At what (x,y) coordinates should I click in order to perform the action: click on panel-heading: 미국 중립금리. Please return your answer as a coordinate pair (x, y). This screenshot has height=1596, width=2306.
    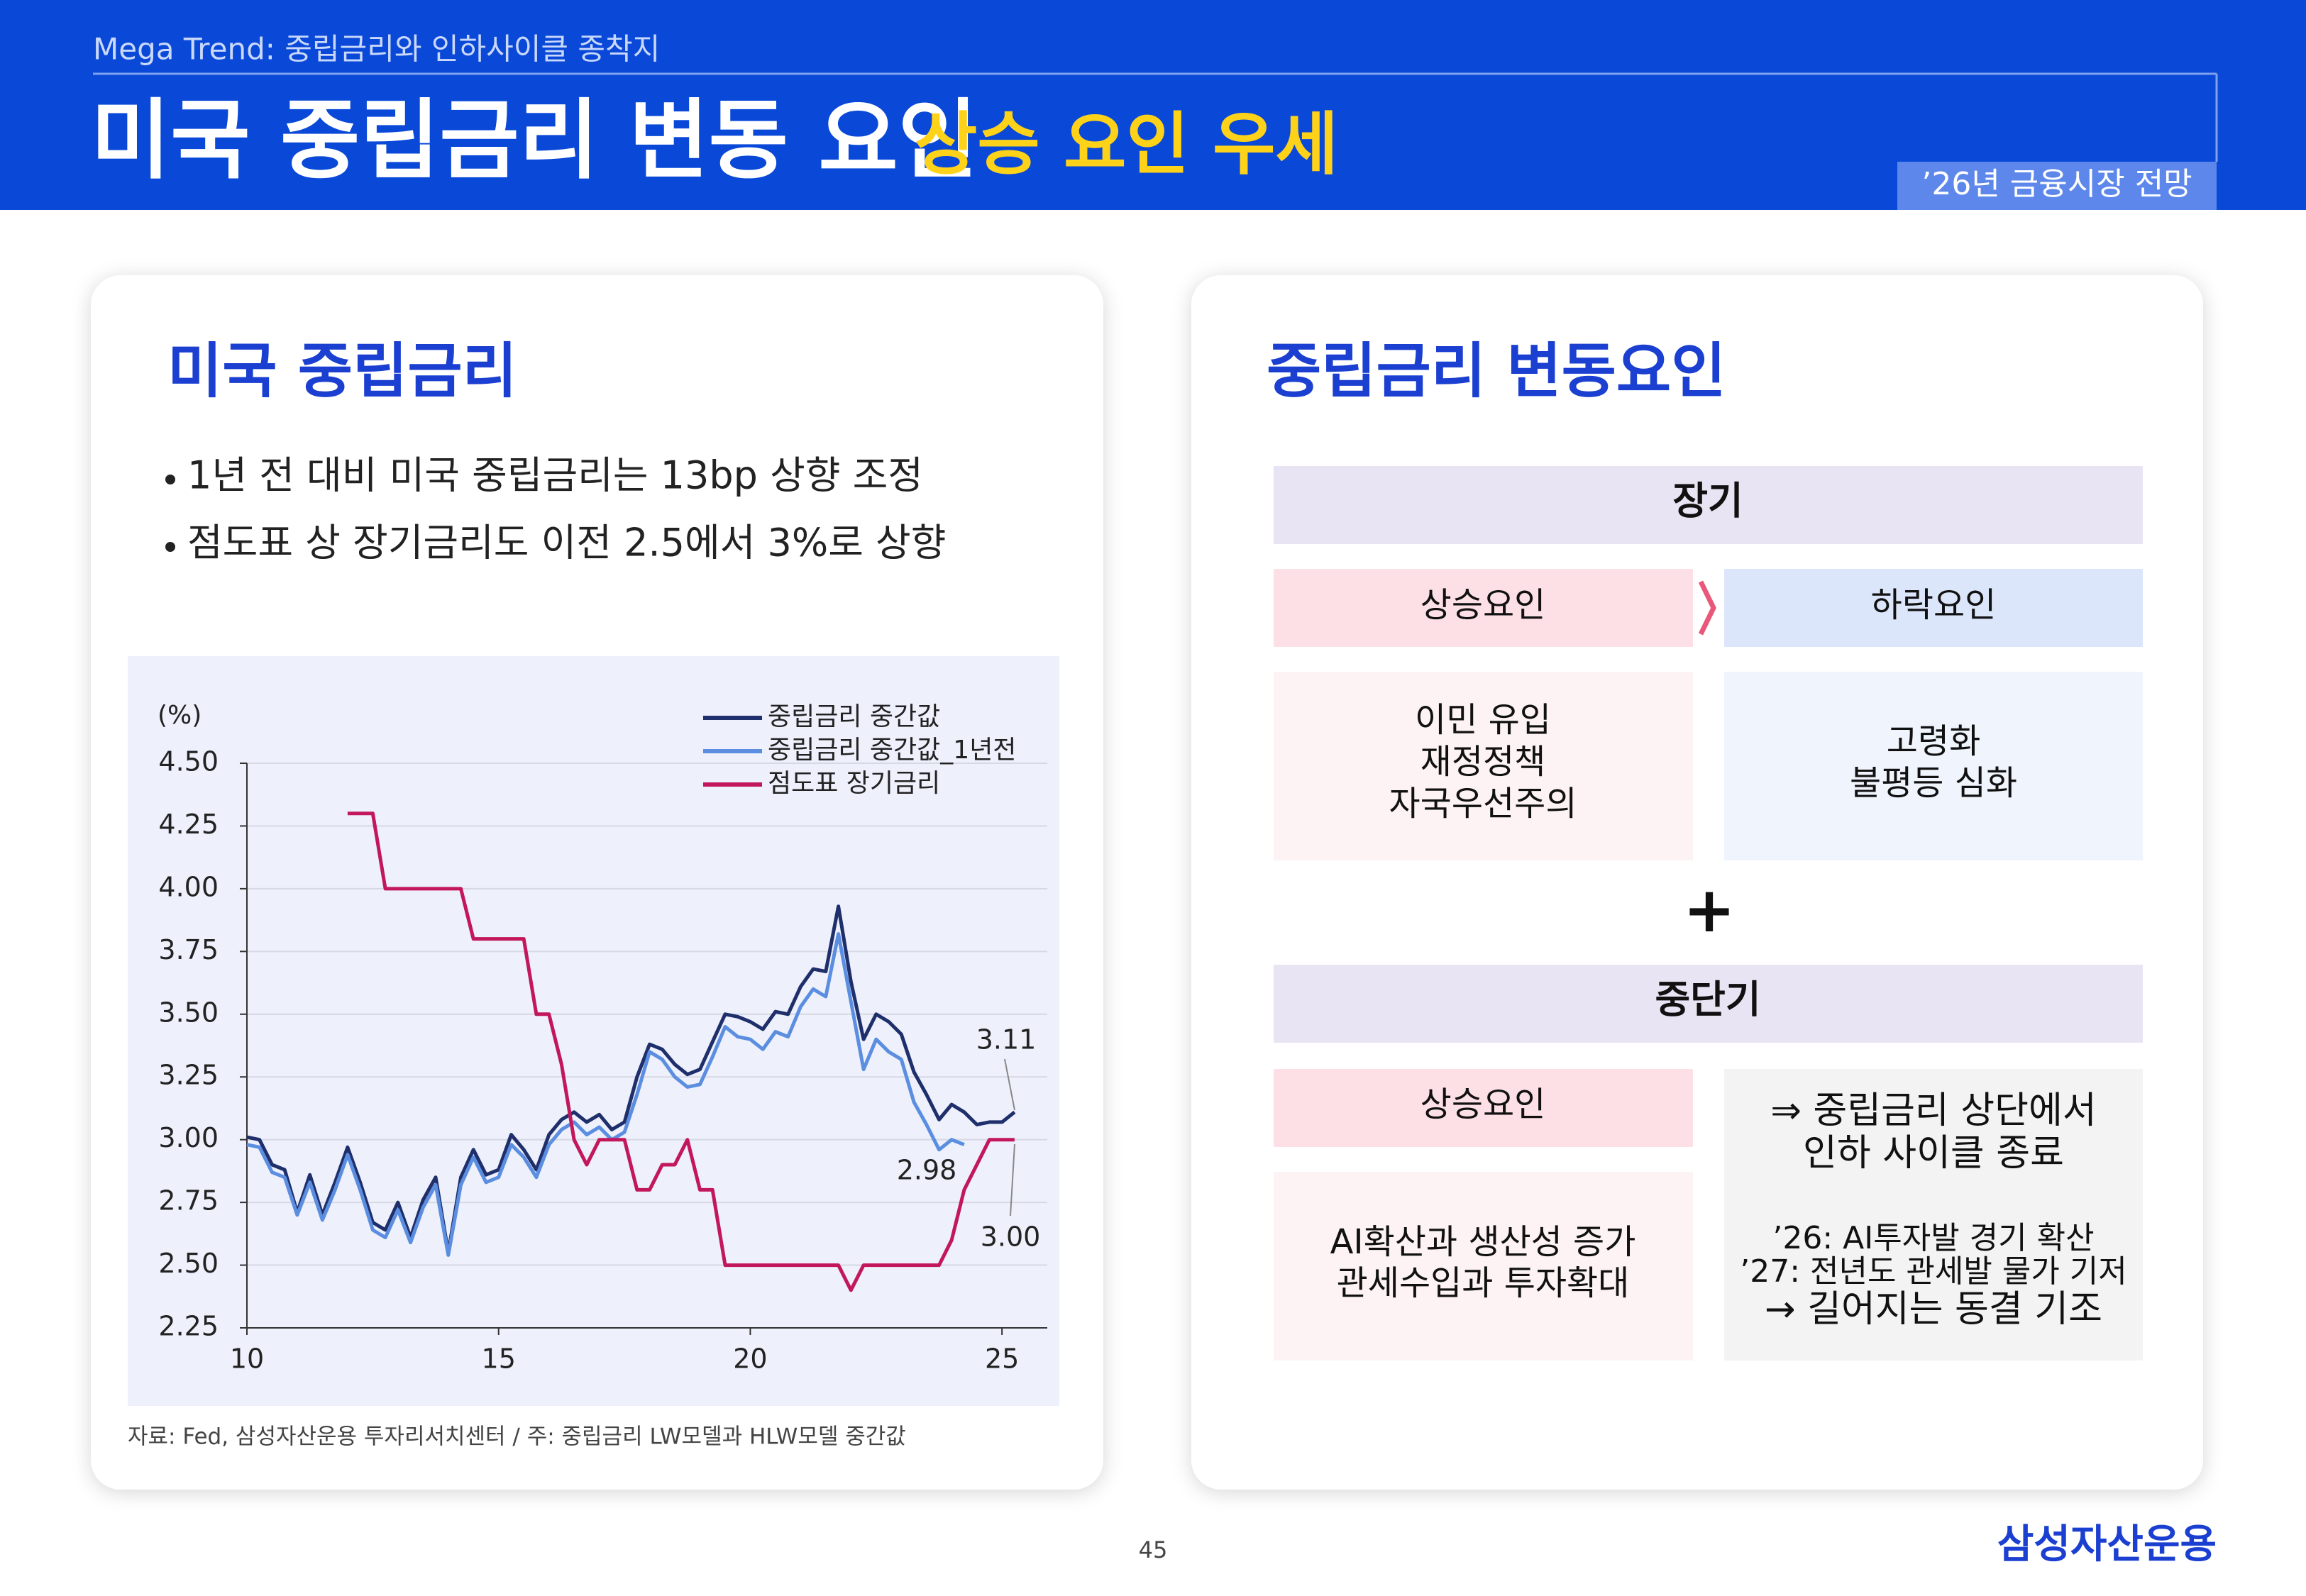
    Looking at the image, I should click on (342, 371).